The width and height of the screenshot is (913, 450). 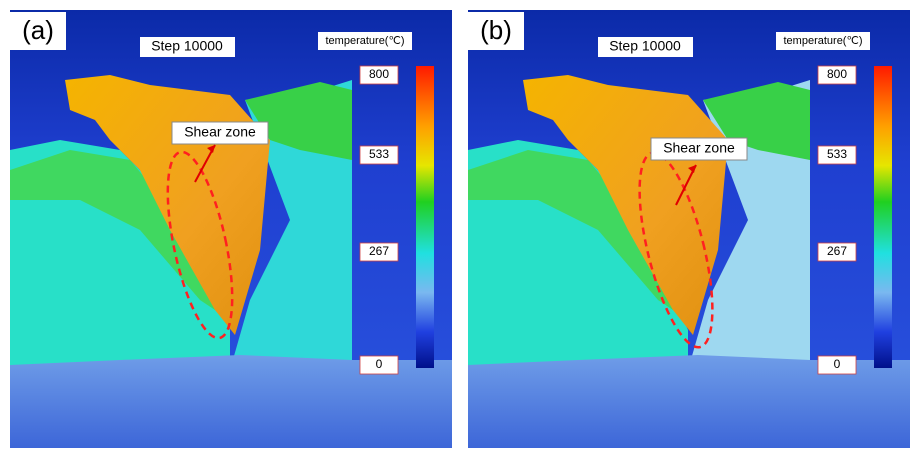 I want to click on panel-label: (a), so click(x=38, y=30).